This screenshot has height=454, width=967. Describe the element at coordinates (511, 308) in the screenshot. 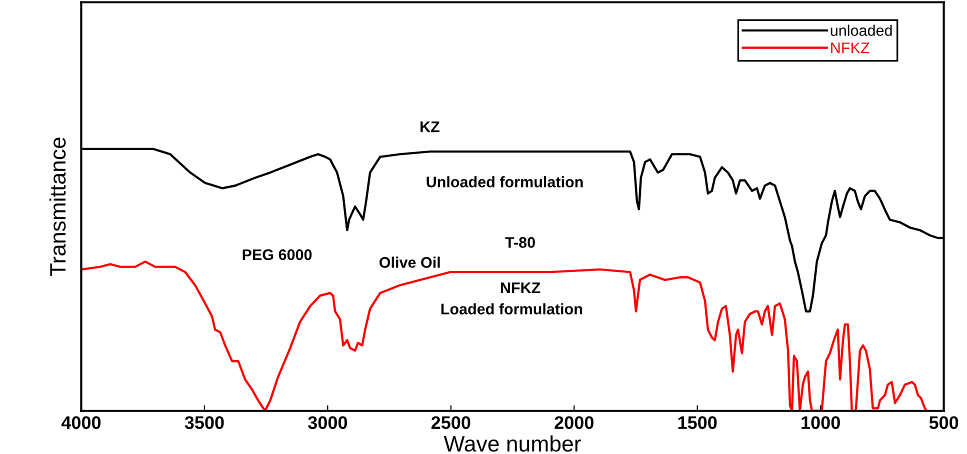

I see `annotation: Loaded formulation` at that location.